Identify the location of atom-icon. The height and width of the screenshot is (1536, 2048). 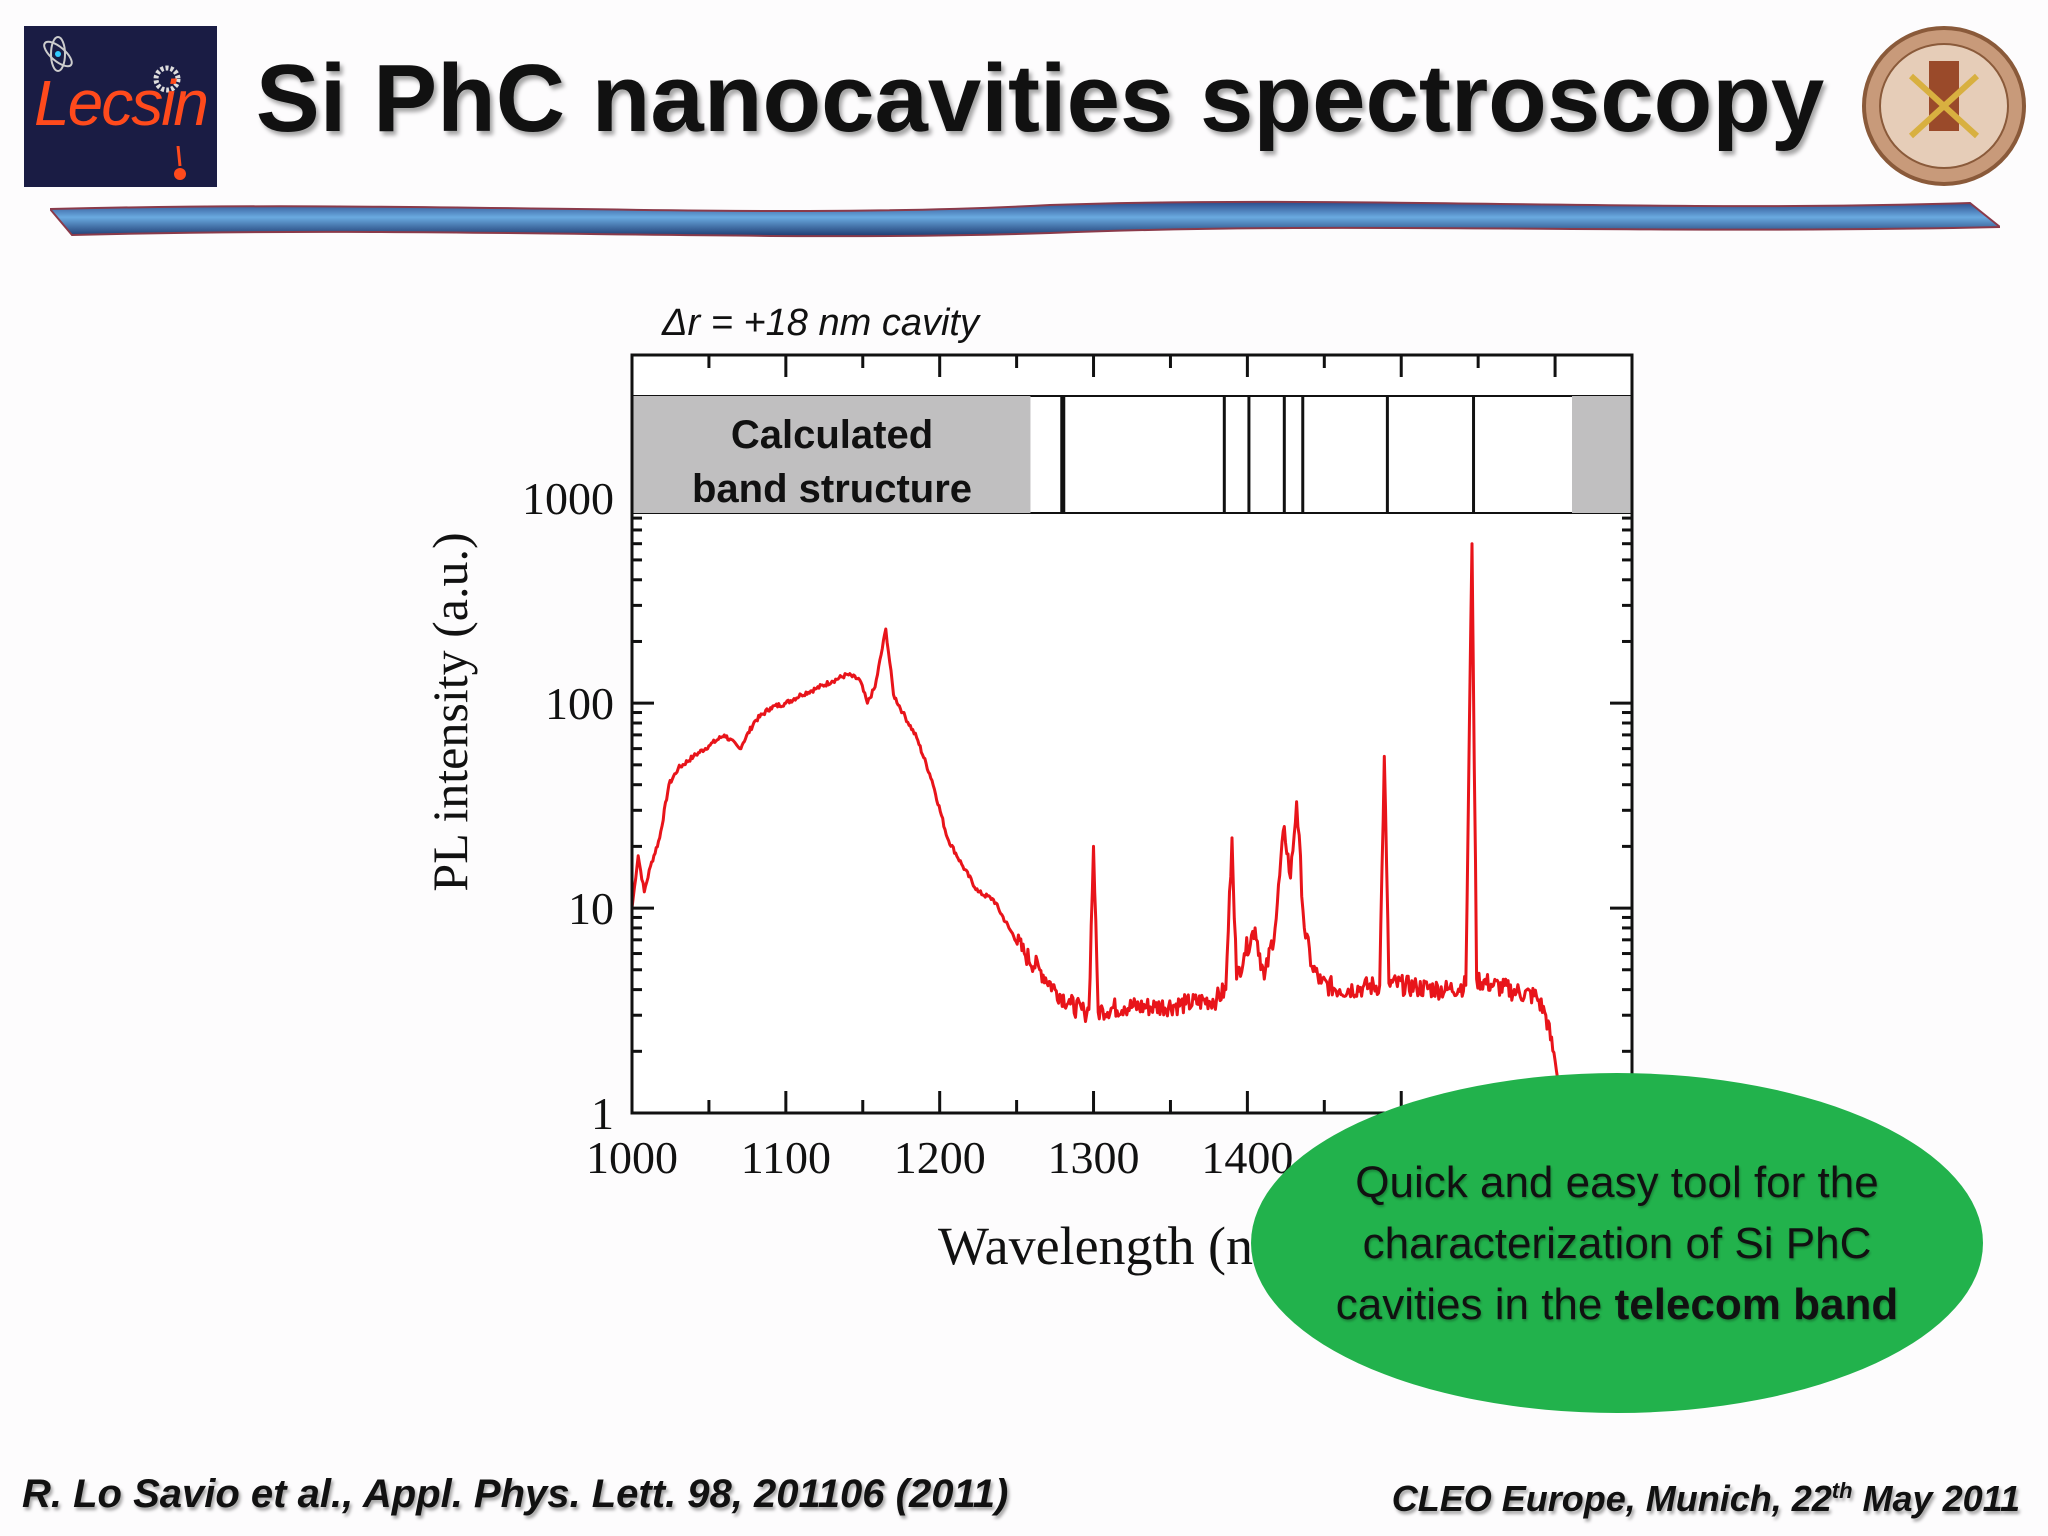
(58, 54).